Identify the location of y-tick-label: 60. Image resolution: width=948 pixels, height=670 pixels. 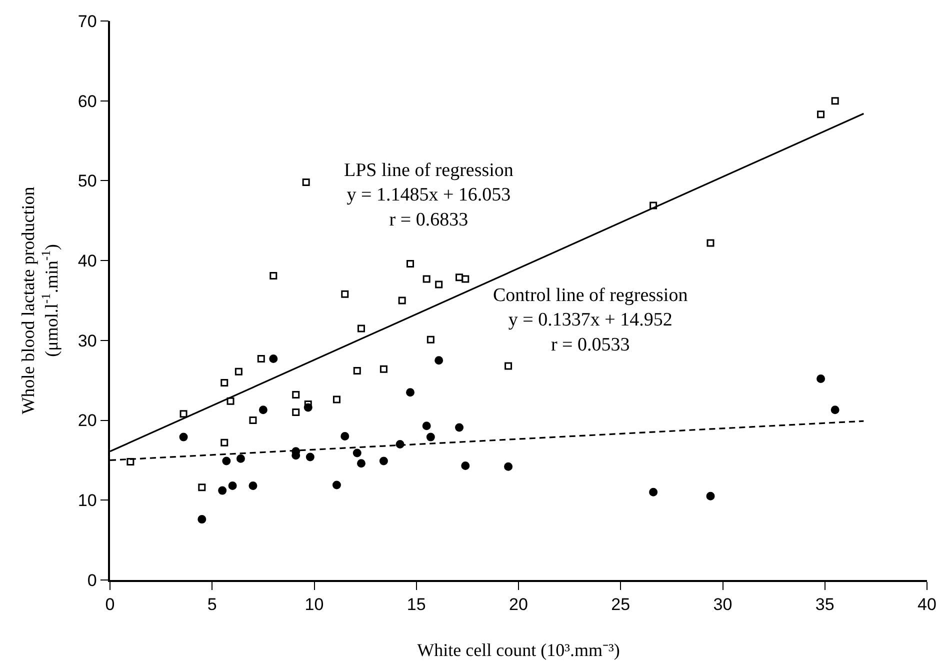
(87, 101).